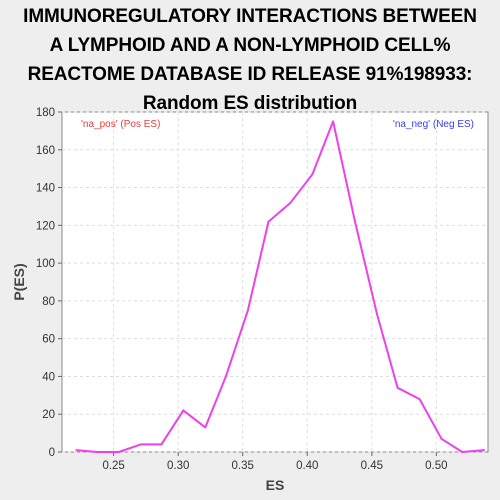  What do you see at coordinates (250, 45) in the screenshot?
I see `chart-title-line-2: A LYMPHOID AND A NON-LYMPHOID CELL%` at bounding box center [250, 45].